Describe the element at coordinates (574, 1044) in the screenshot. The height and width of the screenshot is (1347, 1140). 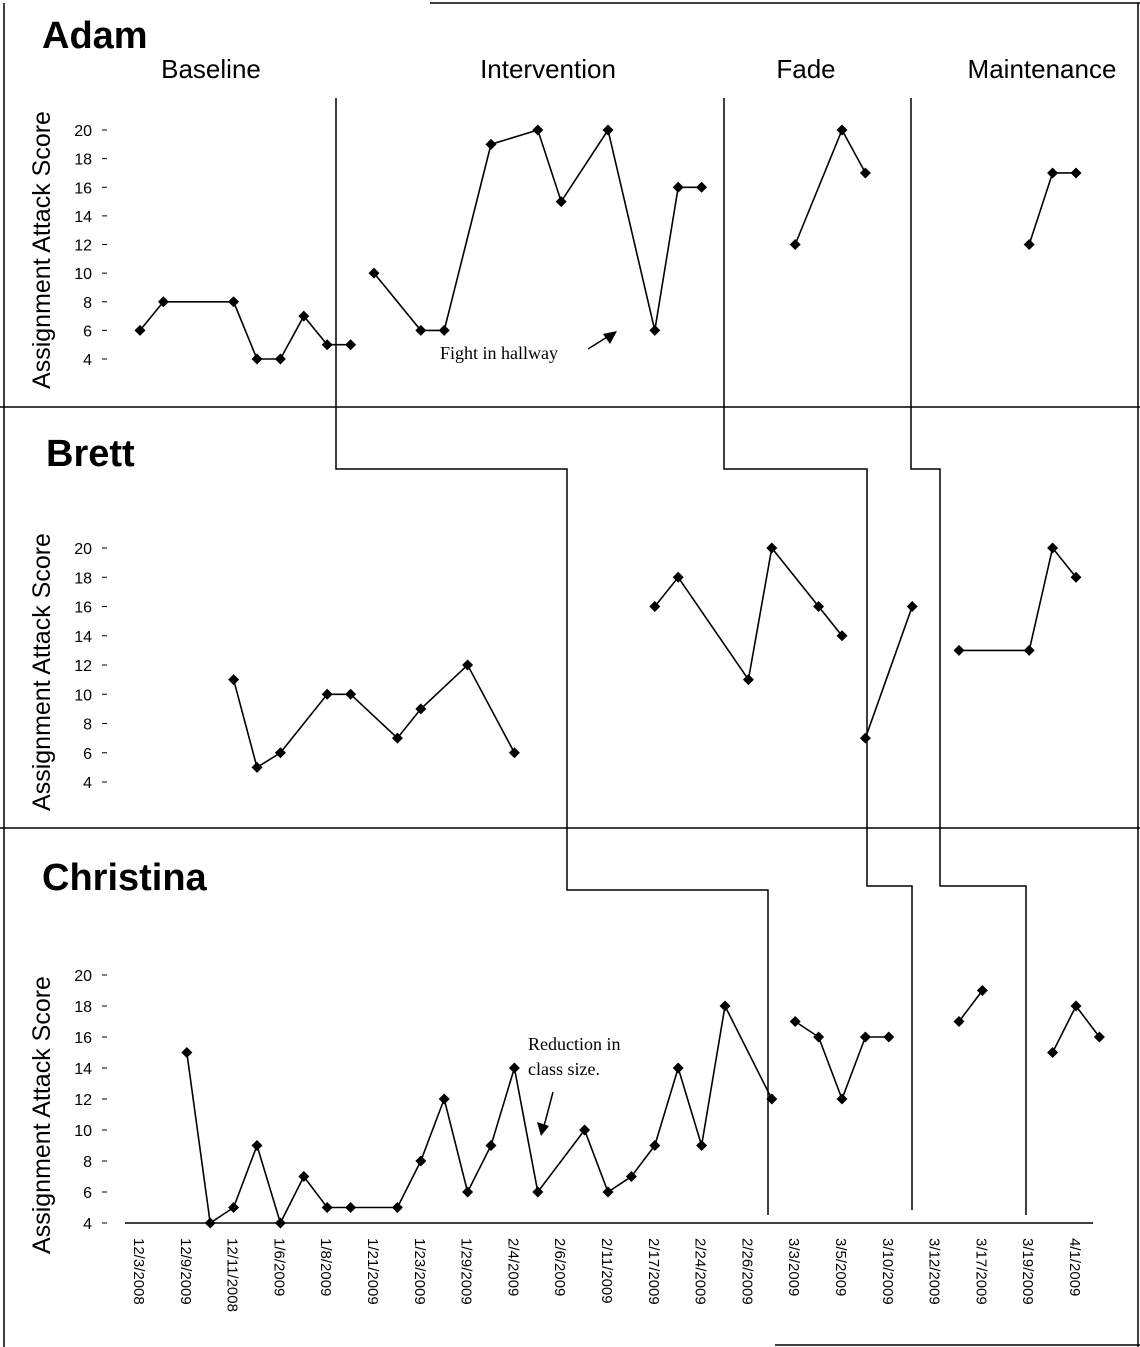
I see `annotation-reduction-line1: Reduction in` at that location.